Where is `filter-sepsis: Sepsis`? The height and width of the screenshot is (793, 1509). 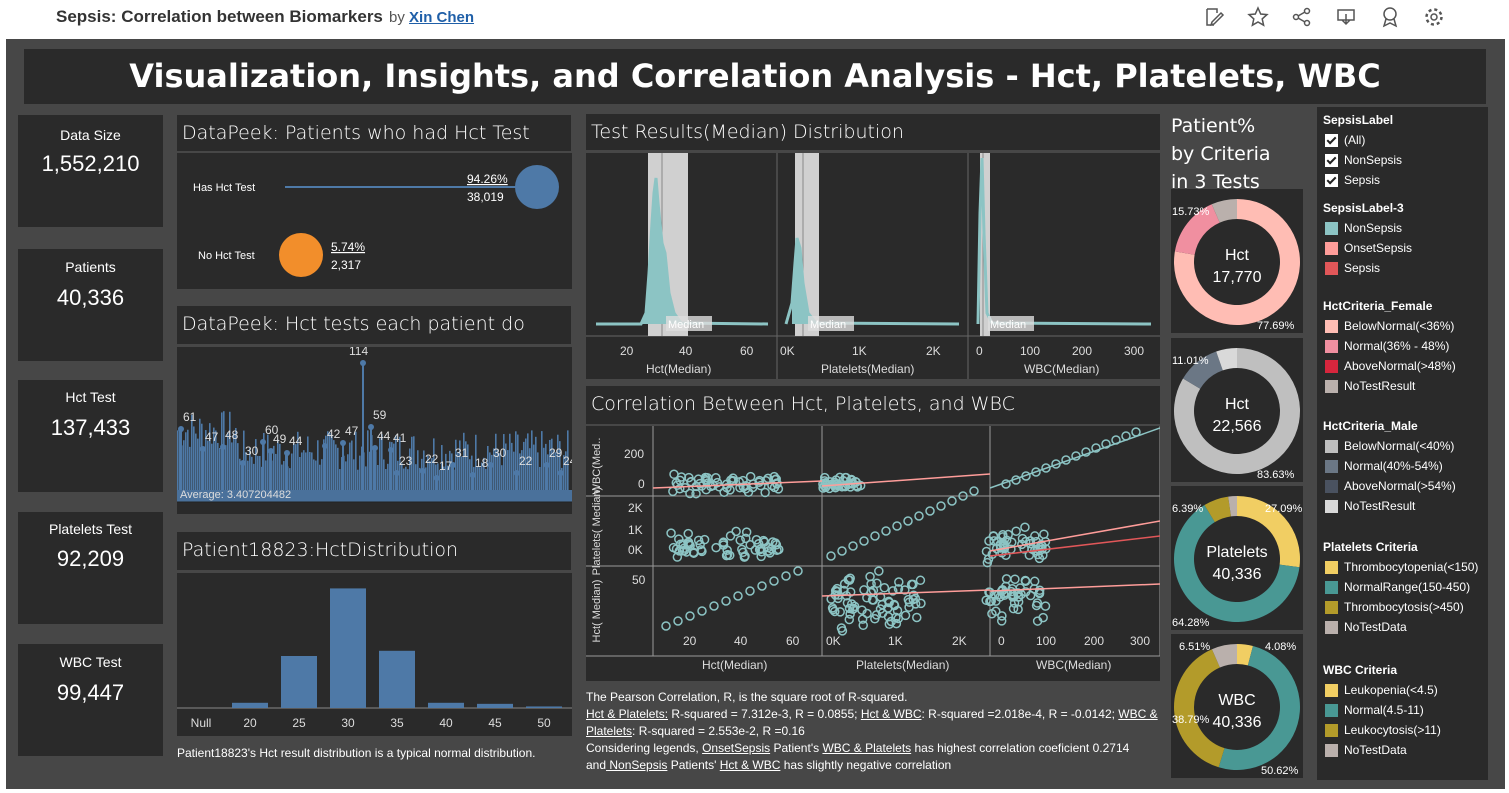
filter-sepsis: Sepsis is located at coordinates (1352, 180).